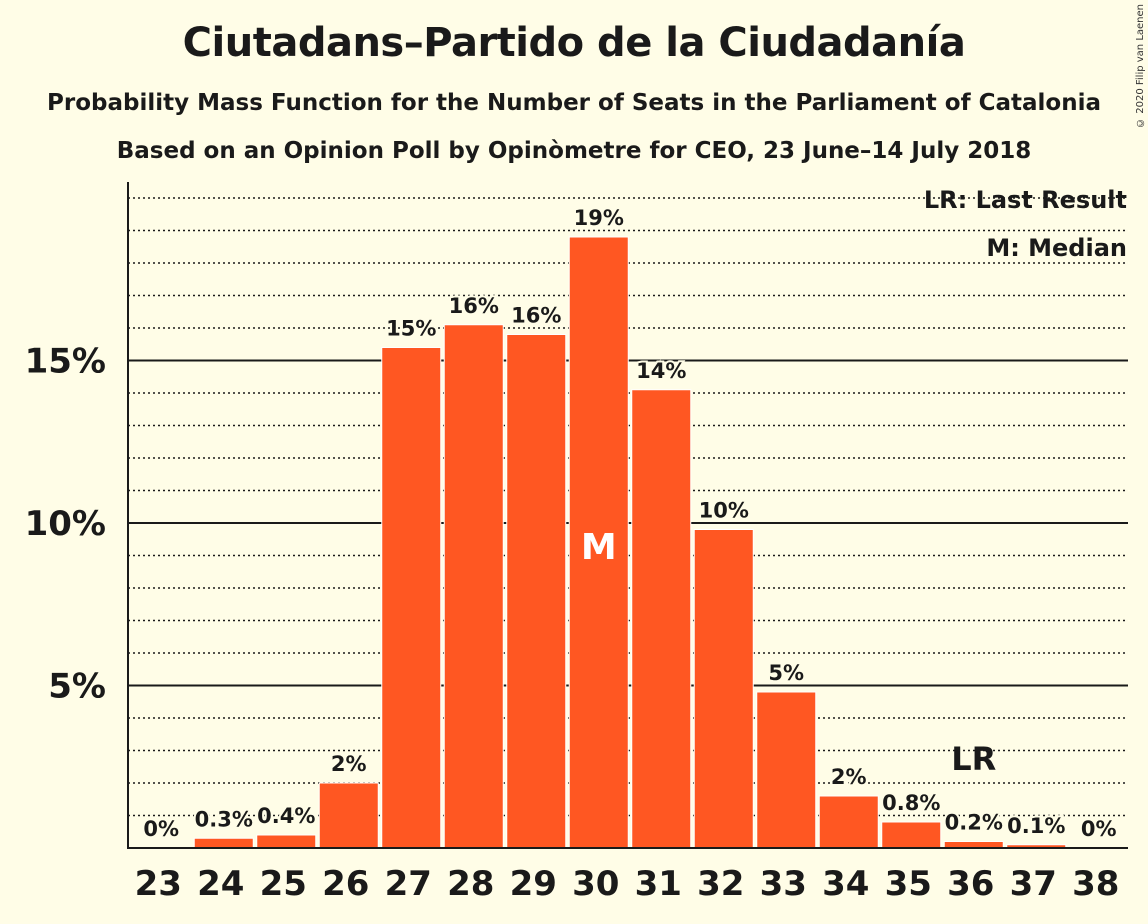 The height and width of the screenshot is (924, 1148). What do you see at coordinates (786, 673) in the screenshot?
I see `data-label: 5%` at bounding box center [786, 673].